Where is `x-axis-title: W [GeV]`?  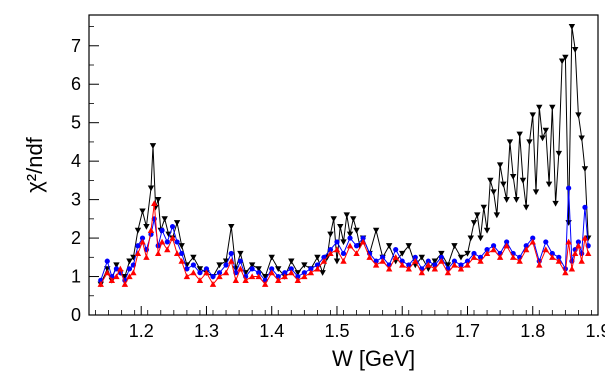
x-axis-title: W [GeV] is located at coordinates (373, 358).